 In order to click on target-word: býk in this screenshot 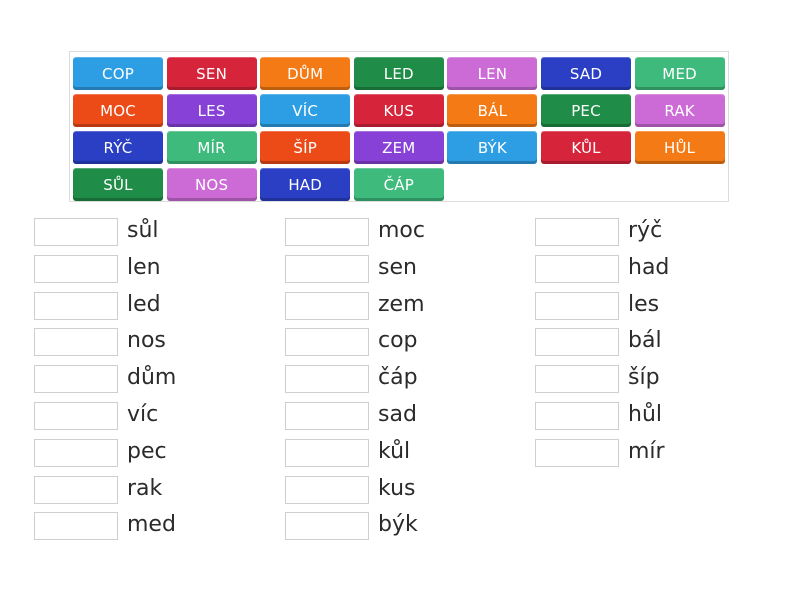, I will do `click(398, 525)`.